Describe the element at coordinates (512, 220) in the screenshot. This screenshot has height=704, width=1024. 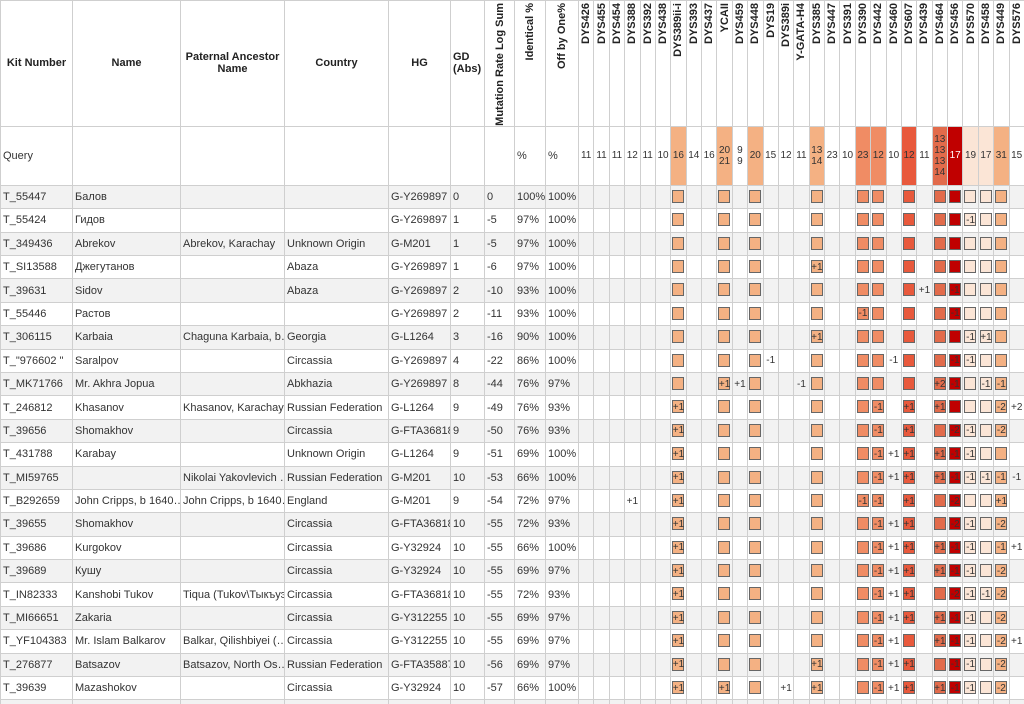
I see `kit-row: T_55424 Гидов G-Y269897 1 -5 97% 100% -1` at that location.